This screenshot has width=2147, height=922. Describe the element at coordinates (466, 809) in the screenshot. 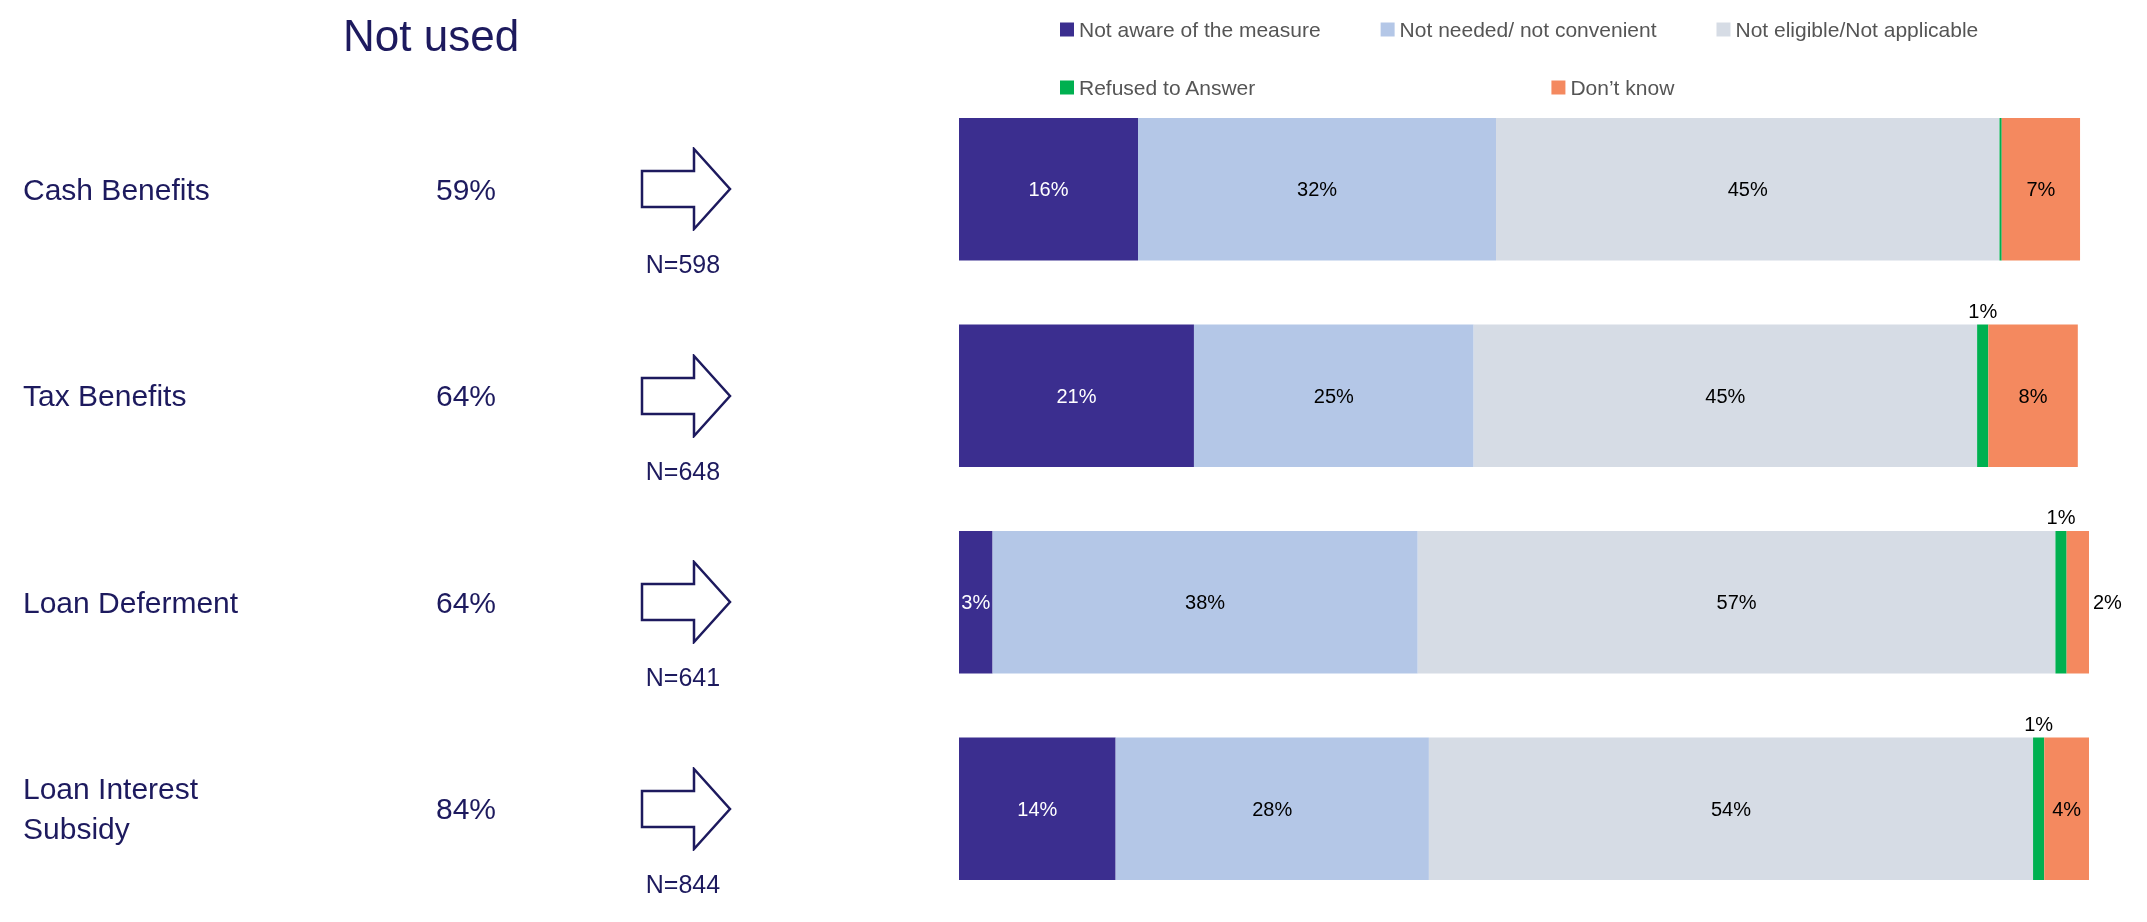

I see `text: 84%` at that location.